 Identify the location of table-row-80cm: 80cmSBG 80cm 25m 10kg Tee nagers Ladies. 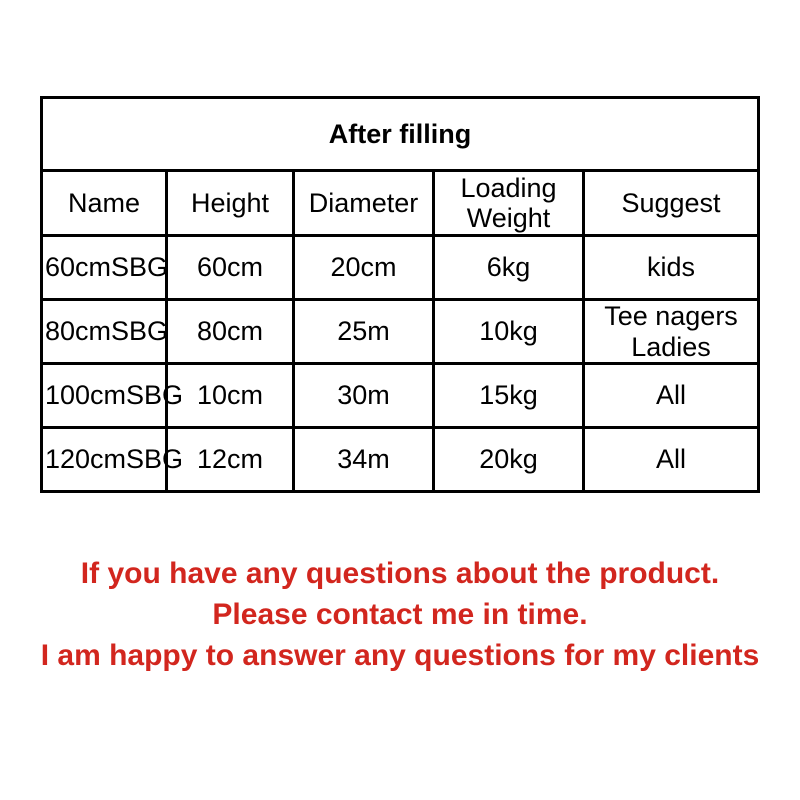
(400, 331).